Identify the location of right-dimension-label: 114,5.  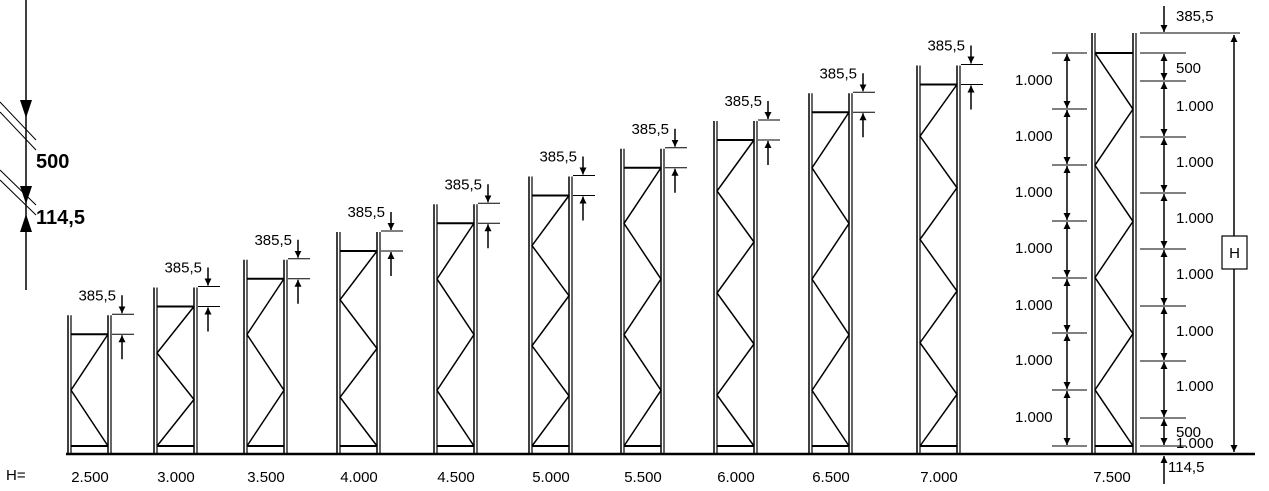
(1186, 467).